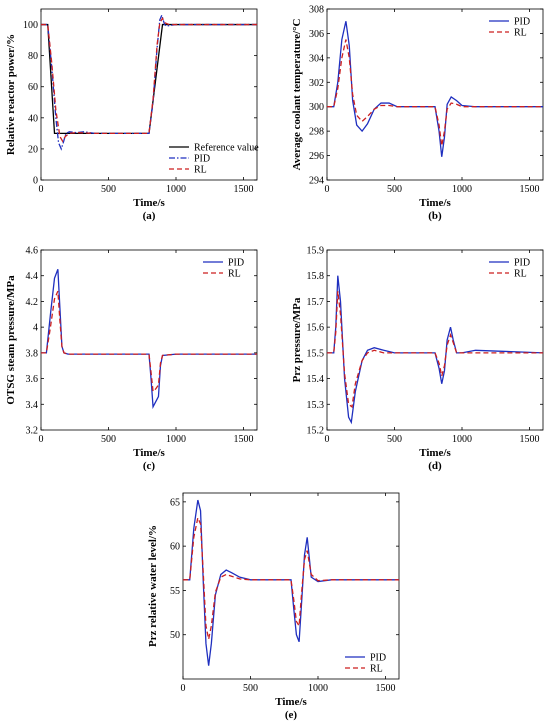 The height and width of the screenshot is (722, 550). I want to click on y-tick-label: 55, so click(175, 591).